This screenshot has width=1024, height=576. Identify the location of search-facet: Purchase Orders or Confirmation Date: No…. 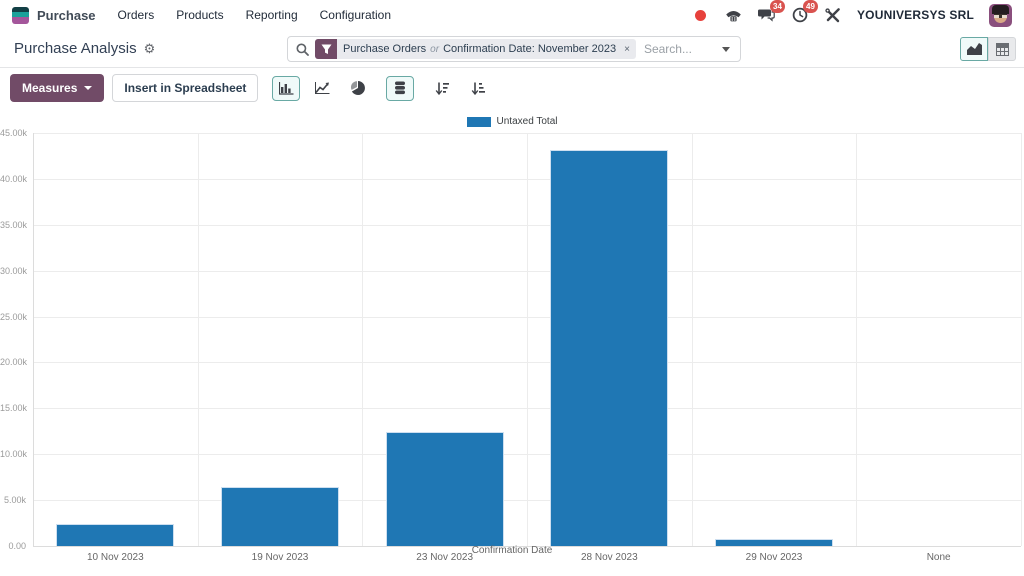
(475, 49).